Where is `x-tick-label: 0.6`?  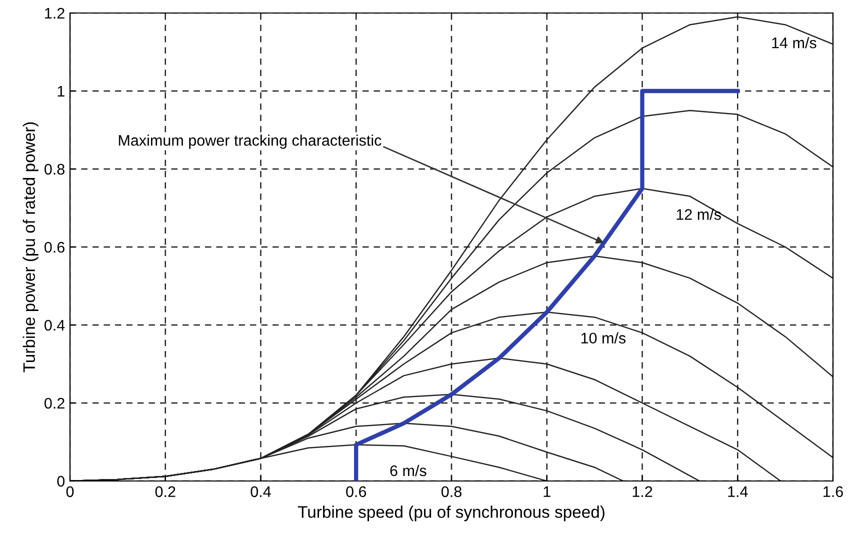
x-tick-label: 0.6 is located at coordinates (356, 492).